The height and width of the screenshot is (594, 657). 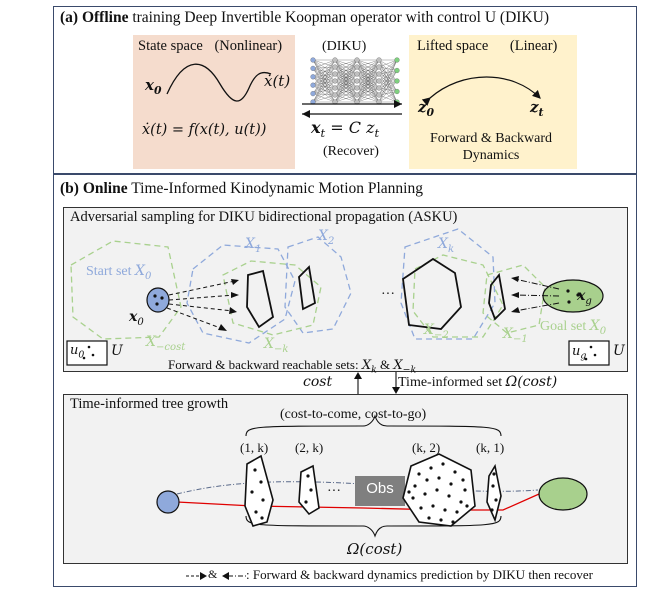 I want to click on goal-xgj: xg, so click(x=584, y=297).